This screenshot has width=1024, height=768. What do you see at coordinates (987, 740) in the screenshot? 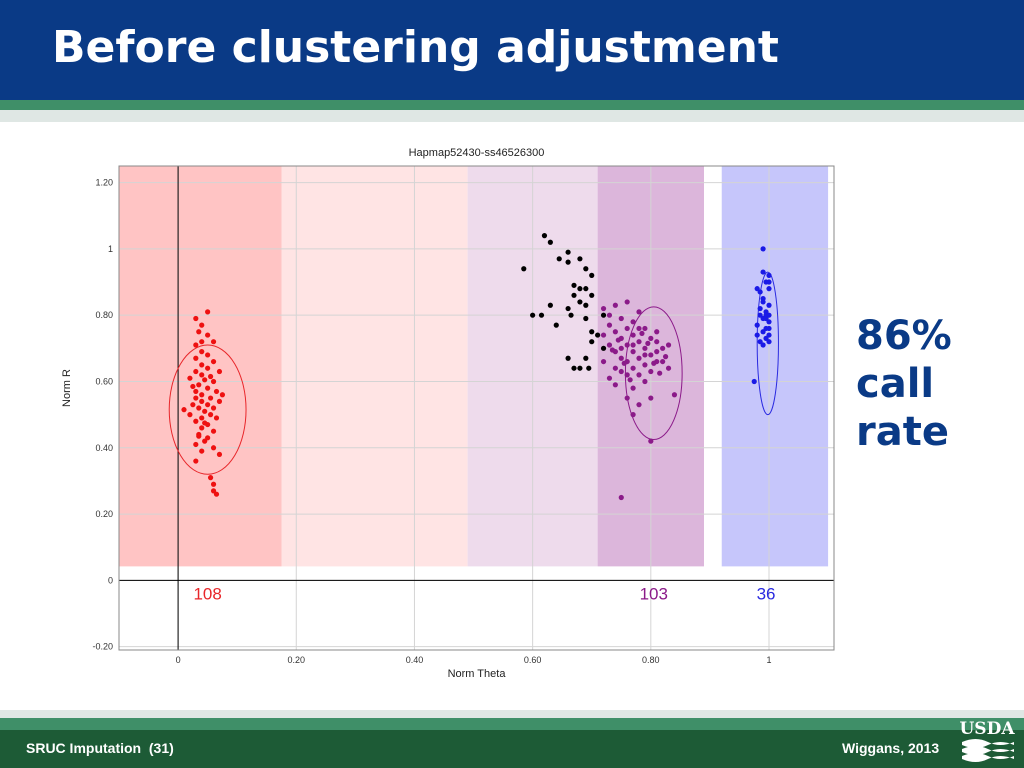
I see `usda-logo: USDA` at bounding box center [987, 740].